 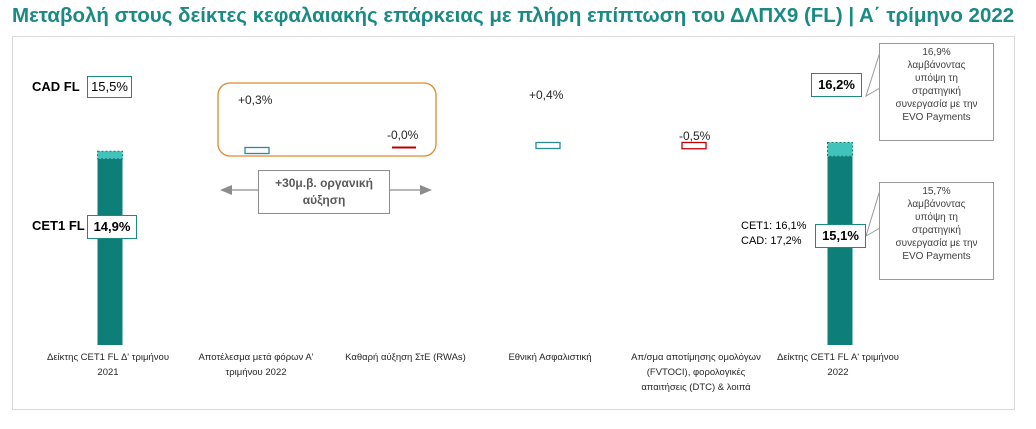 What do you see at coordinates (696, 387) in the screenshot?
I see `category-label-line: απαιτήσεις (DTC) & λοιπά` at bounding box center [696, 387].